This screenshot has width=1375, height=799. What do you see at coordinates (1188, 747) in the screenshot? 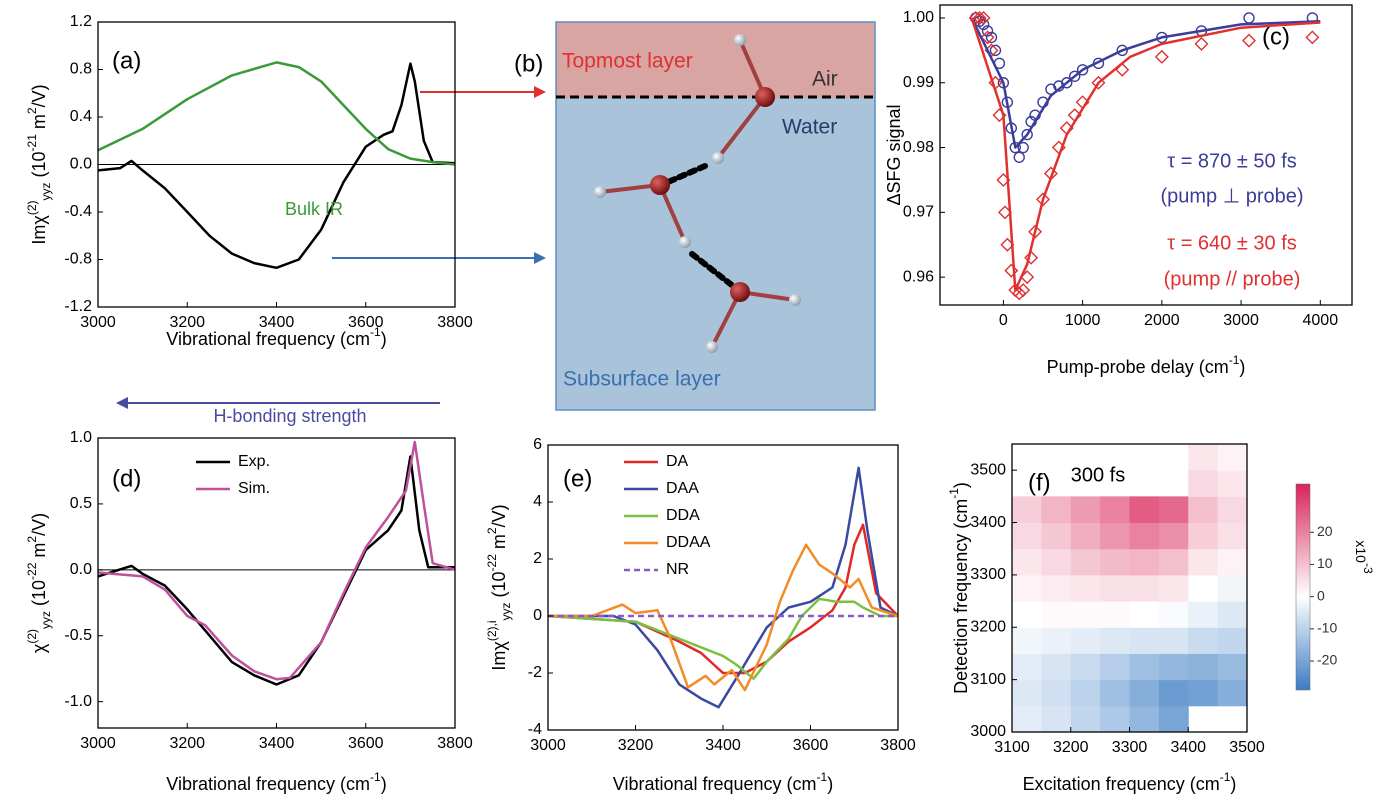
I see `x-tick-label: 3400` at bounding box center [1188, 747].